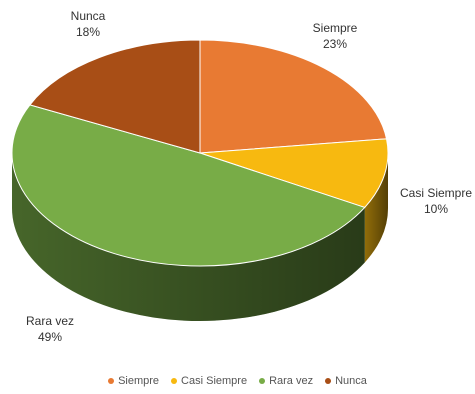 This screenshot has width=475, height=394. What do you see at coordinates (111, 381) in the screenshot?
I see `legend-swatch-siempre` at bounding box center [111, 381].